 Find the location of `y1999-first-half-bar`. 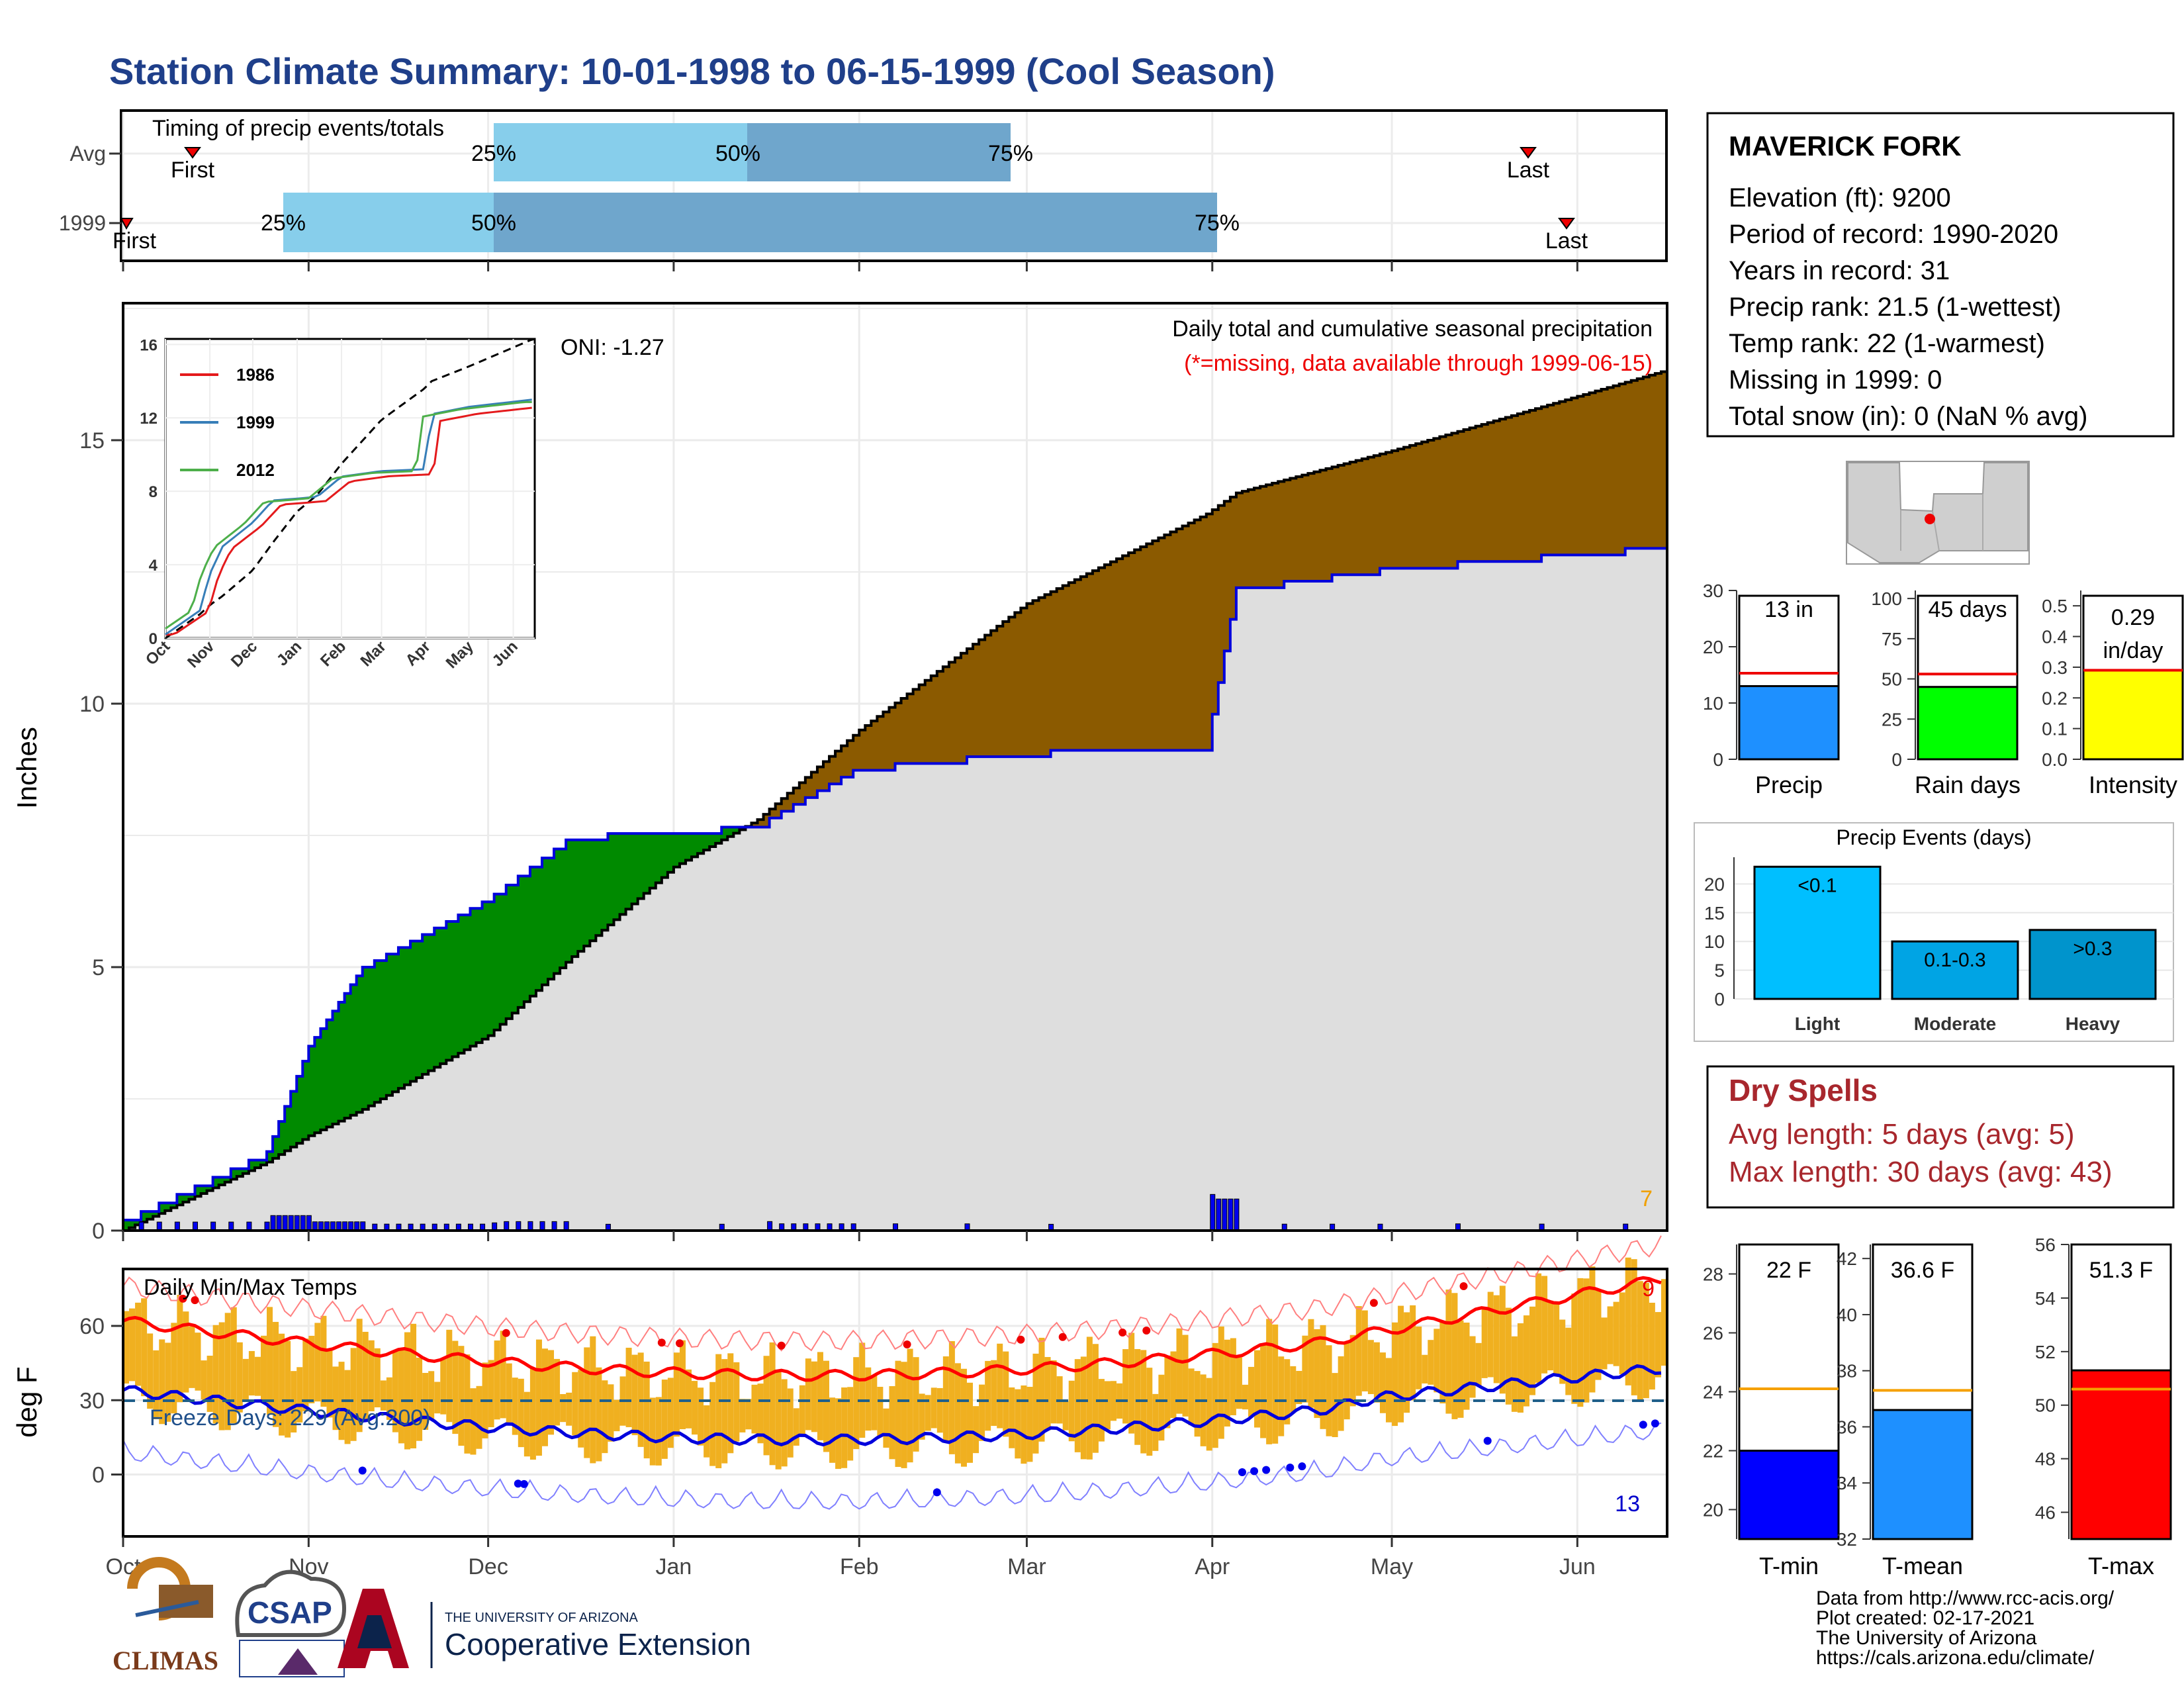

y1999-first-half-bar is located at coordinates (388, 222).